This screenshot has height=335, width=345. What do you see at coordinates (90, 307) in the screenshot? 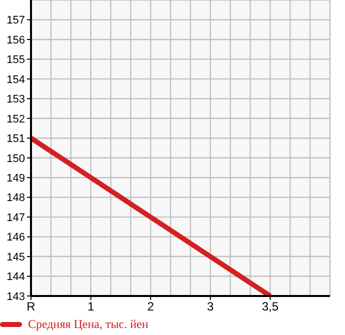
I see `x-tick-label: 1` at bounding box center [90, 307].